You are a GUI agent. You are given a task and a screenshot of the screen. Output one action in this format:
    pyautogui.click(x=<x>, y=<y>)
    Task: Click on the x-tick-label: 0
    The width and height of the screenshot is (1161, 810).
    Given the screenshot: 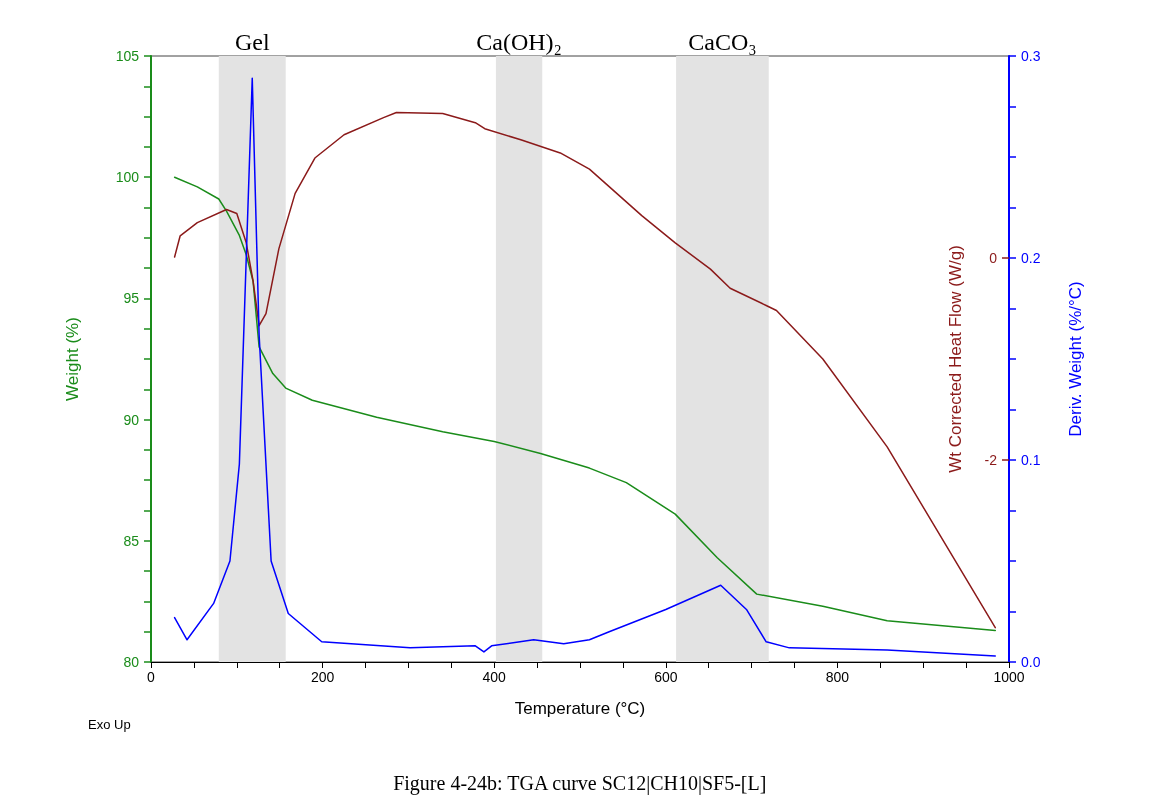 What is the action you would take?
    pyautogui.click(x=151, y=677)
    